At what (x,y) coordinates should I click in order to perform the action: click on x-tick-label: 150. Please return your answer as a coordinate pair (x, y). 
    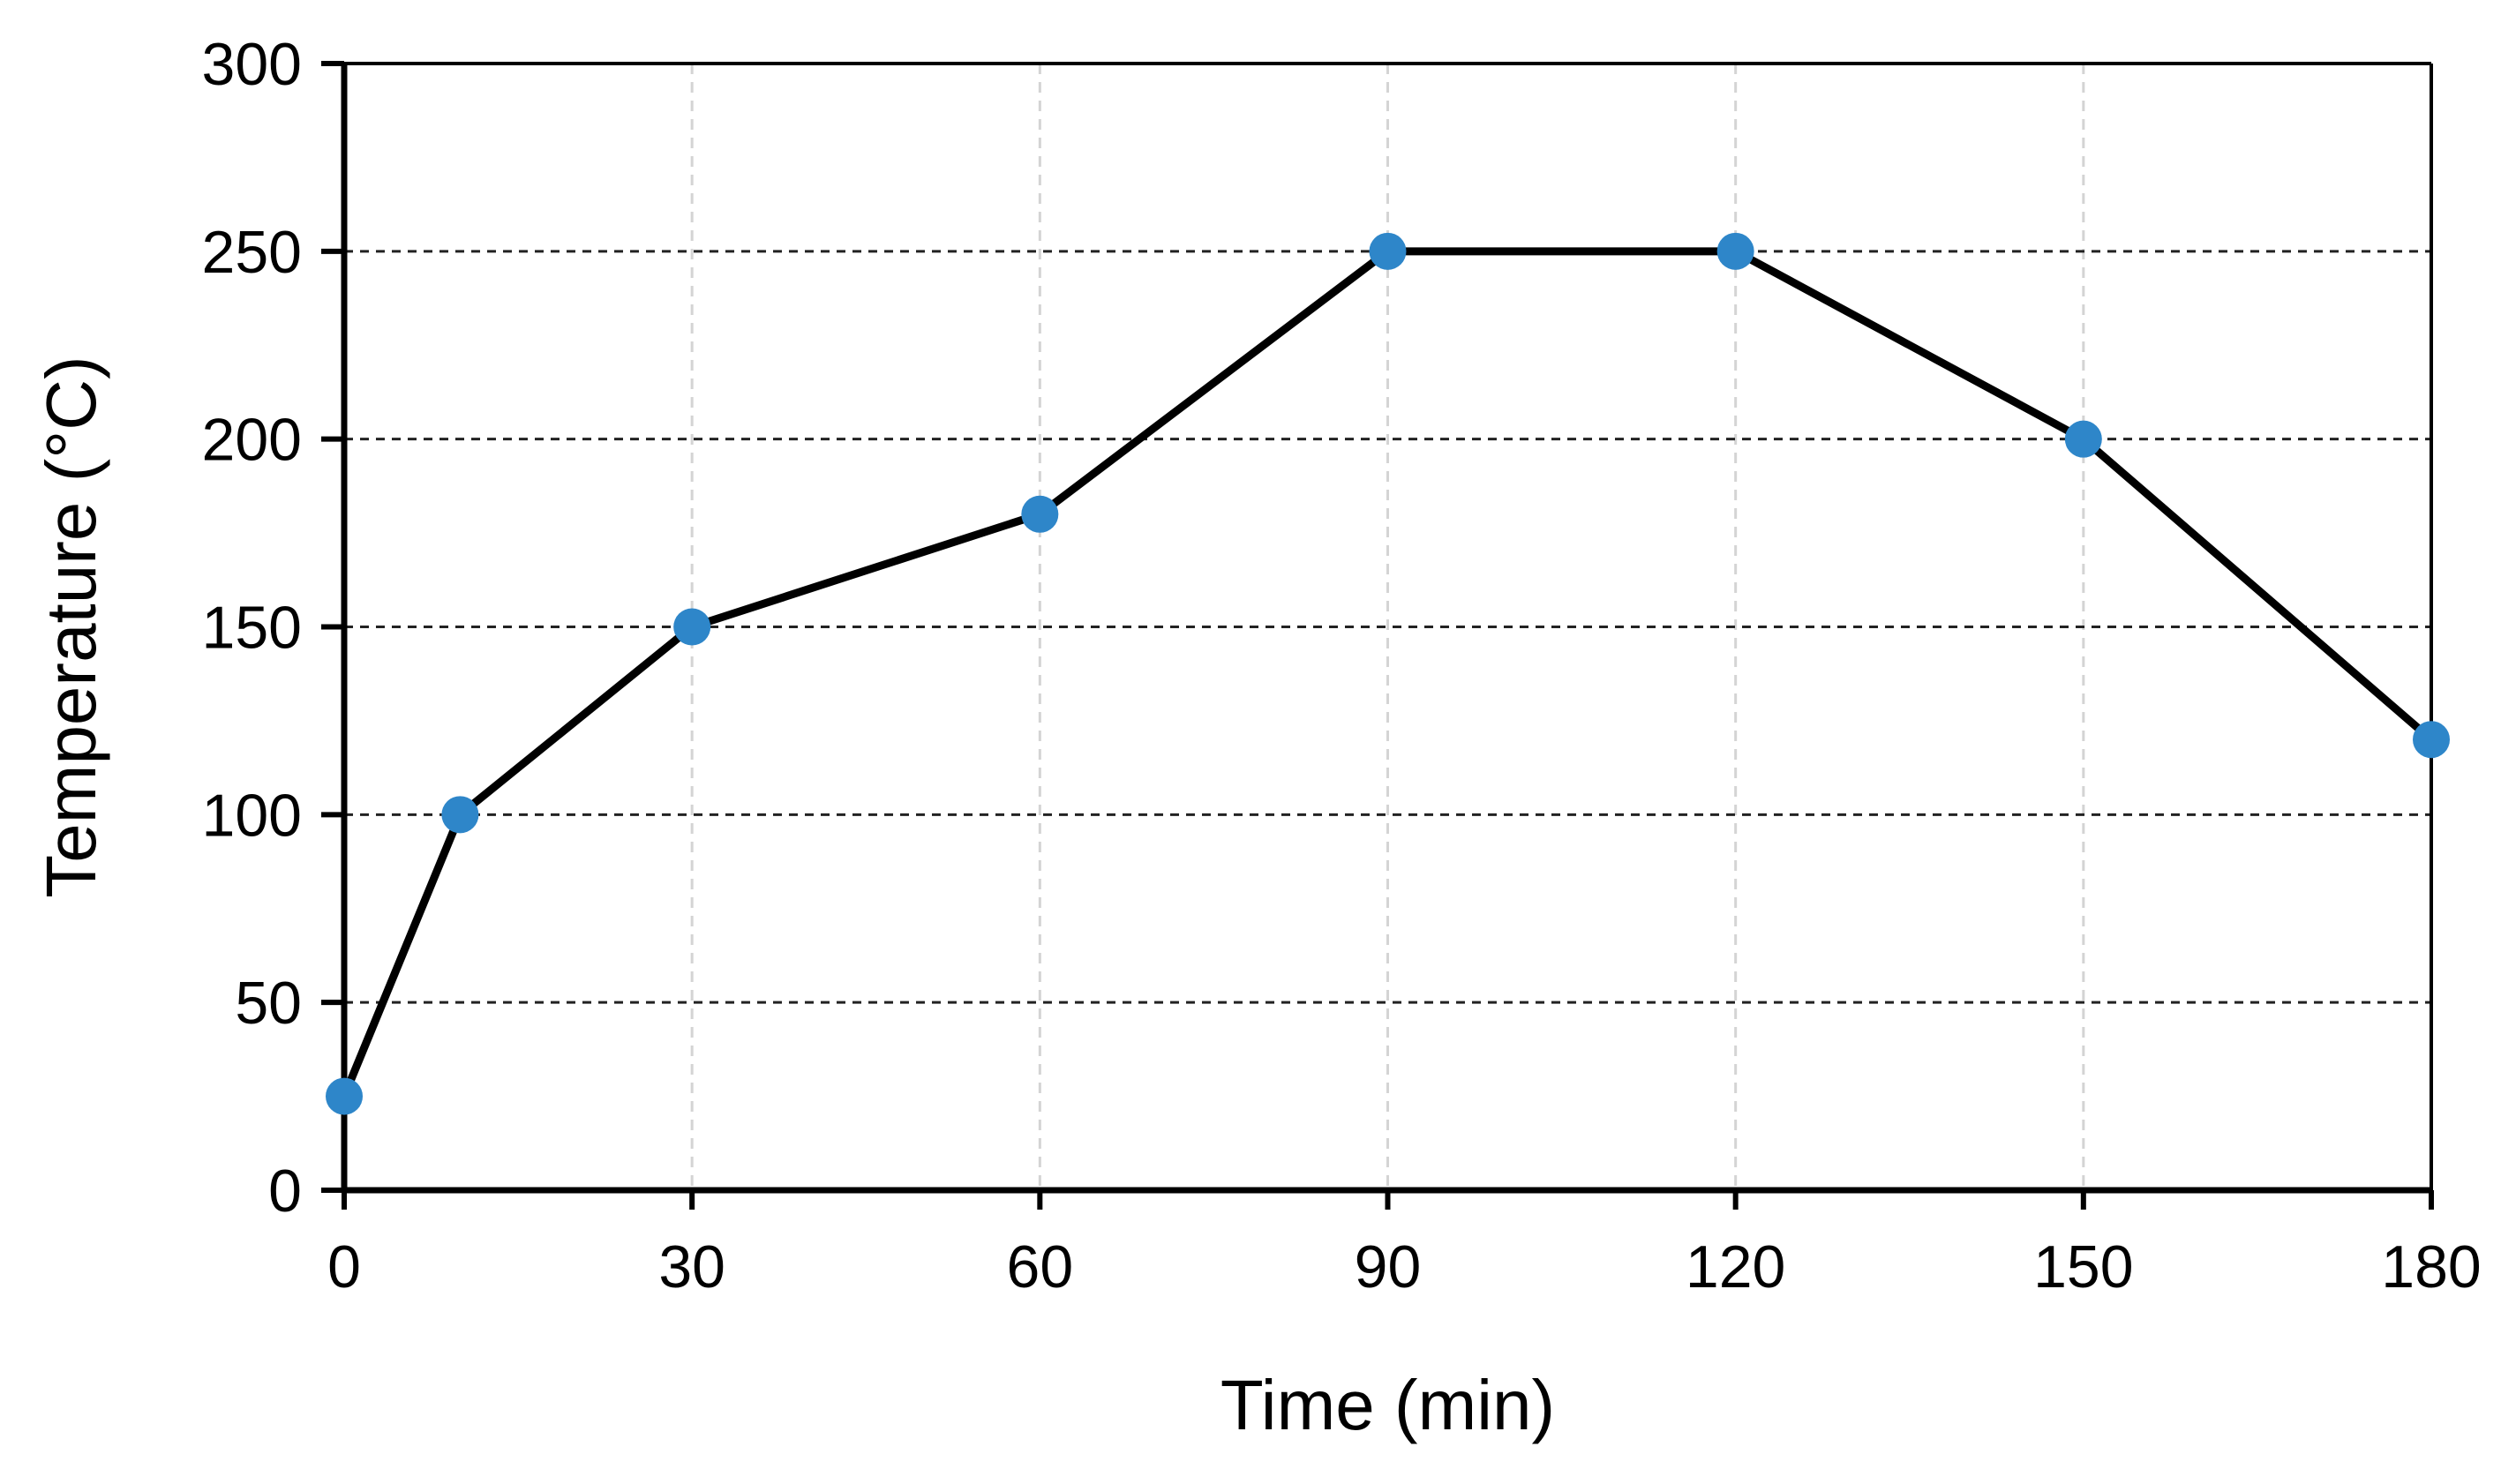
    Looking at the image, I should click on (2083, 1266).